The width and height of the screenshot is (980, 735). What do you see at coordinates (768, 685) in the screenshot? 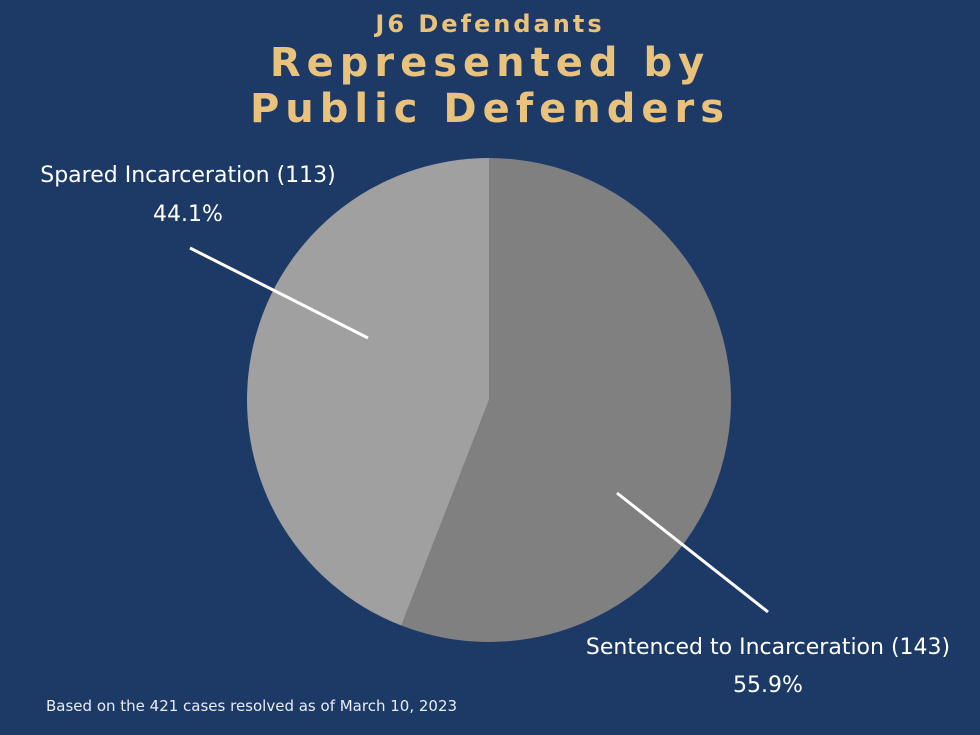
I see `value-label: 55.9%` at bounding box center [768, 685].